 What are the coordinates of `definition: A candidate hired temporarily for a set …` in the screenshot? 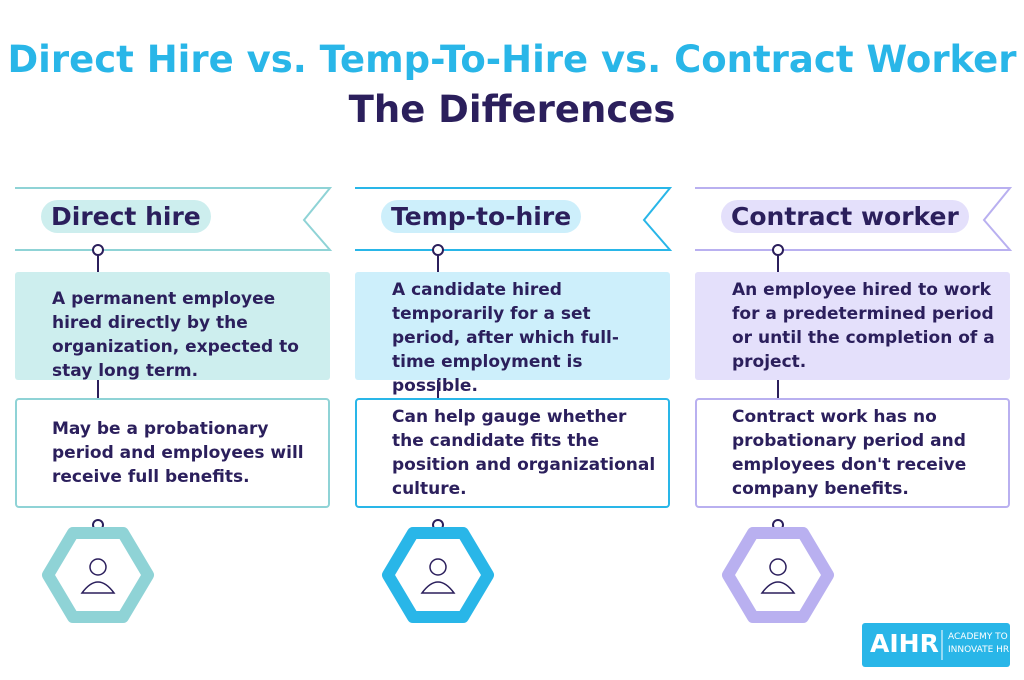 It's located at (505, 338).